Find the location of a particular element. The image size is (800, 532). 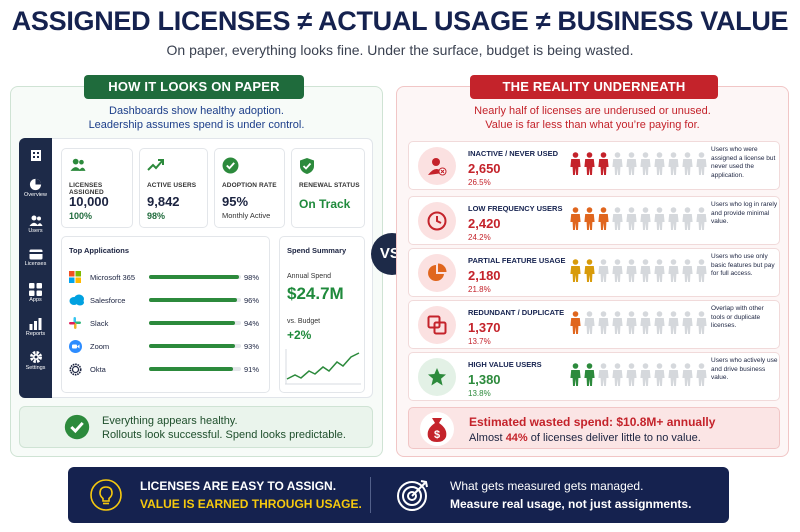

stat-sub: 100% is located at coordinates (80, 216).